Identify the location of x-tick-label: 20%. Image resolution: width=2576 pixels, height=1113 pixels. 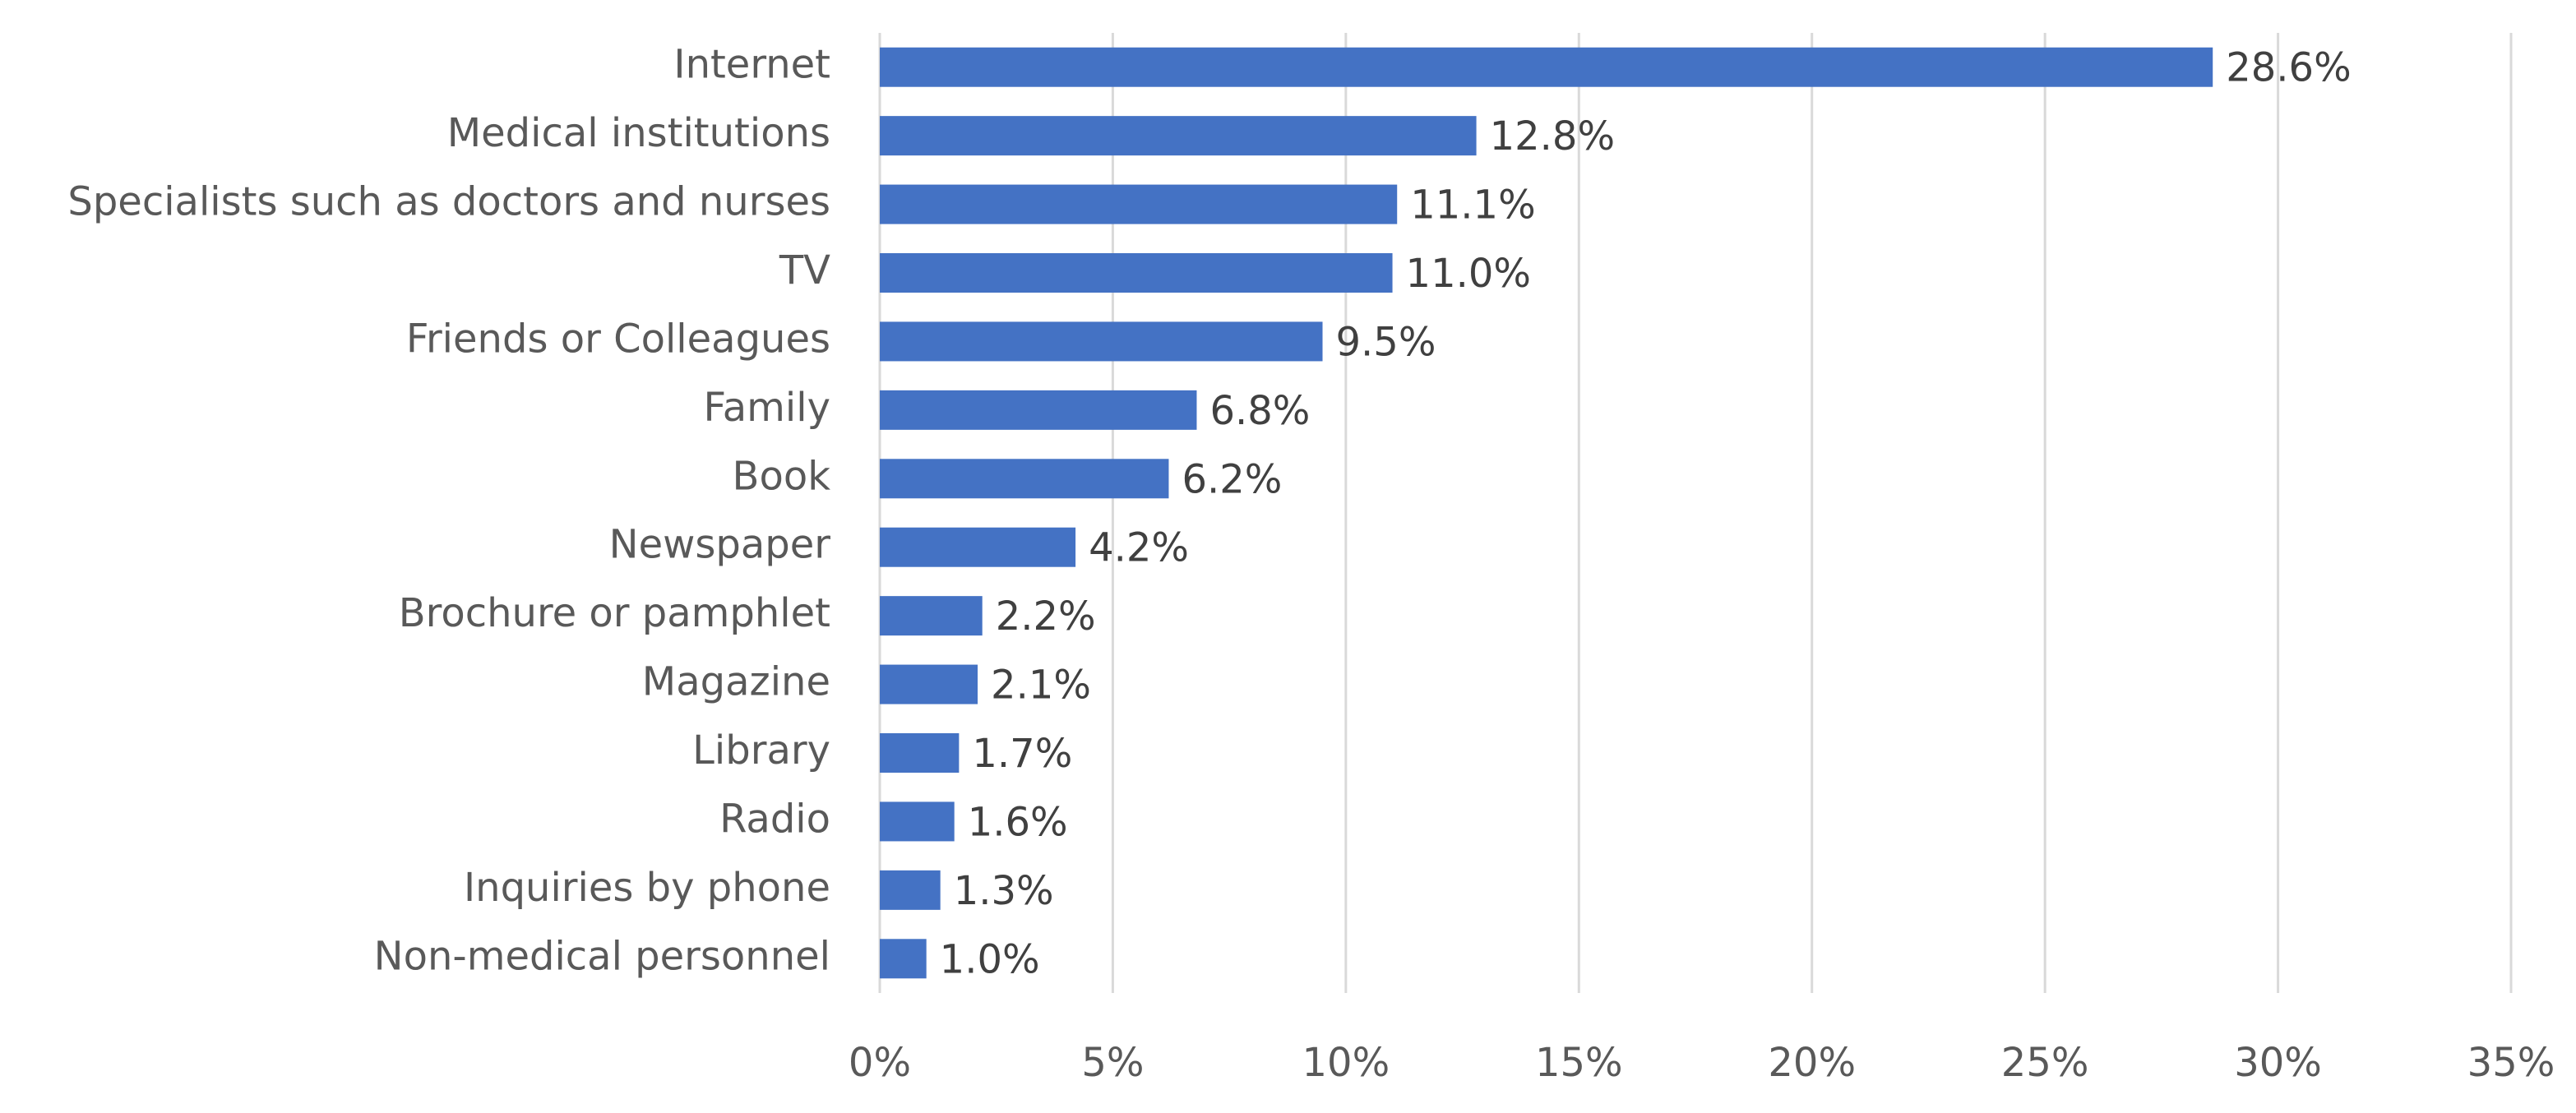
(1812, 1063).